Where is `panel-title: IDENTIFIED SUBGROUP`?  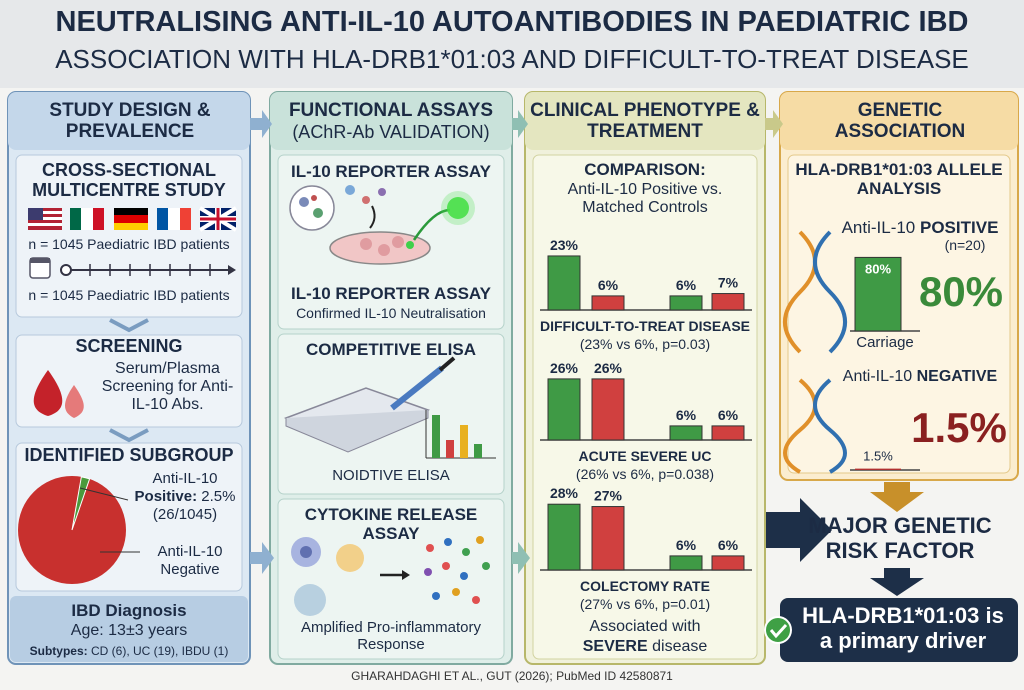
panel-title: IDENTIFIED SUBGROUP is located at coordinates (129, 455).